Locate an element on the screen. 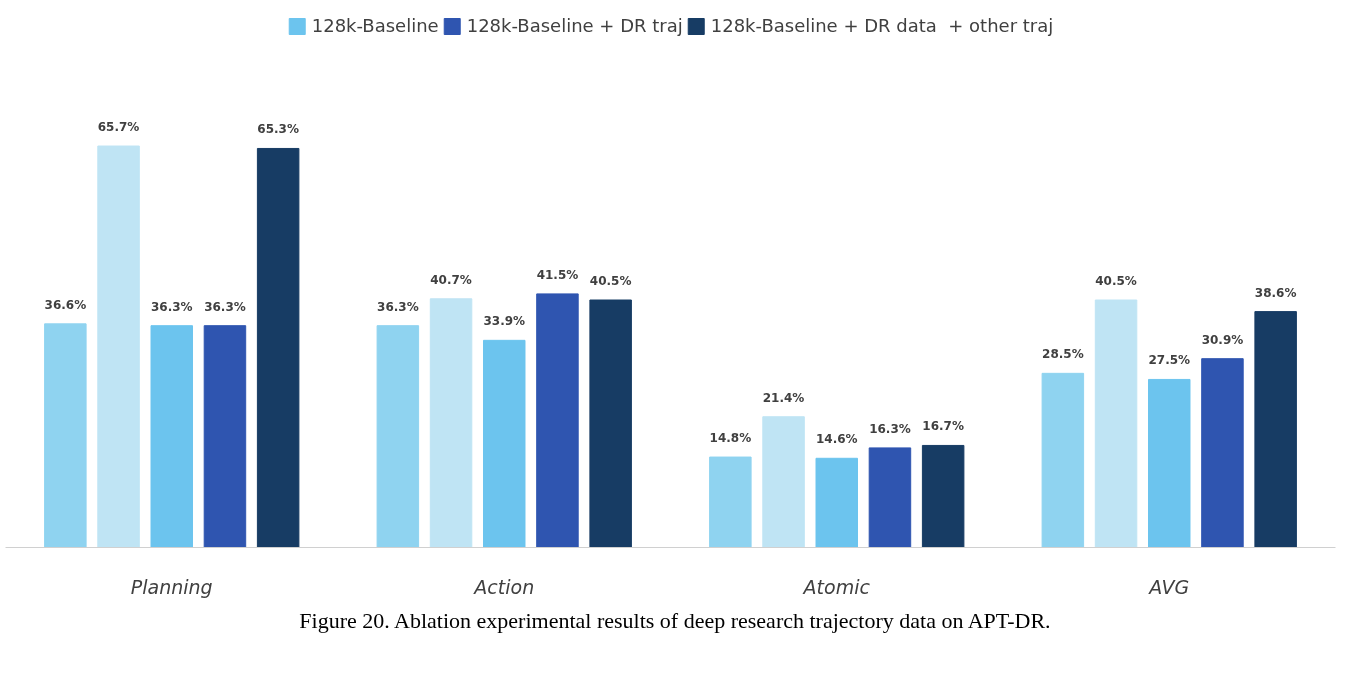 This screenshot has width=1365, height=695. x-tick-label: AVG is located at coordinates (1168, 586).